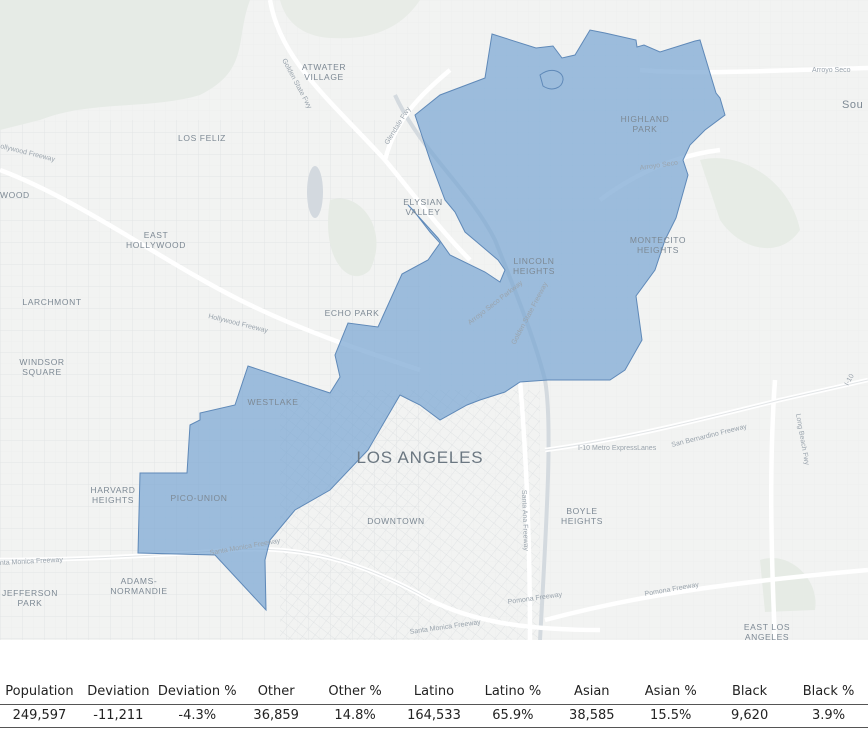 The width and height of the screenshot is (868, 731). I want to click on label-montecito-heights-2: HEIGHTS, so click(658, 250).